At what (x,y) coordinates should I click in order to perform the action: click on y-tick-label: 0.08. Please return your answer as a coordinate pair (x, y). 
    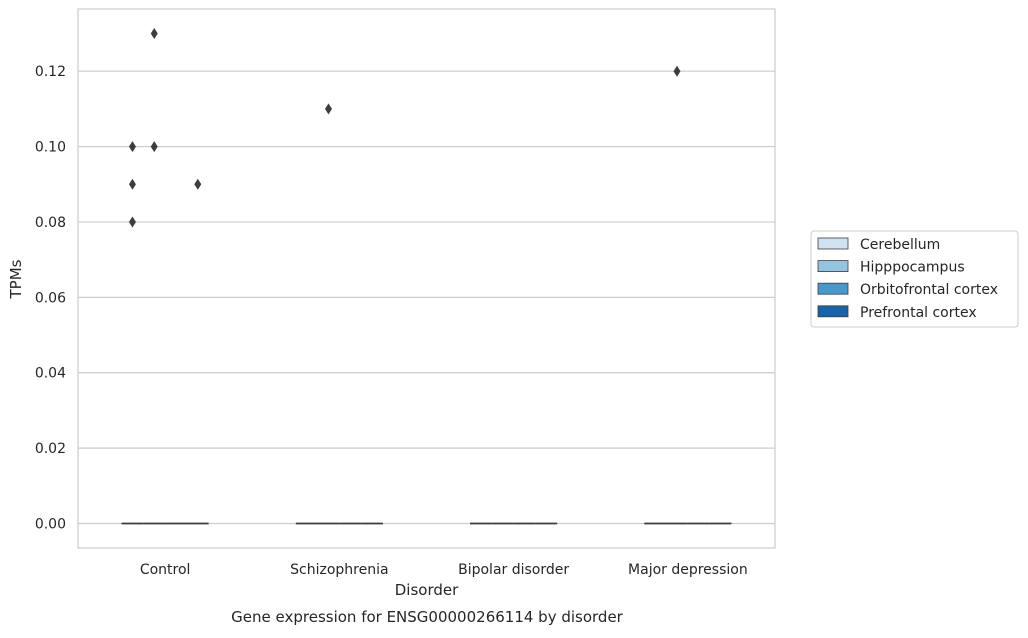
    Looking at the image, I should click on (50, 223).